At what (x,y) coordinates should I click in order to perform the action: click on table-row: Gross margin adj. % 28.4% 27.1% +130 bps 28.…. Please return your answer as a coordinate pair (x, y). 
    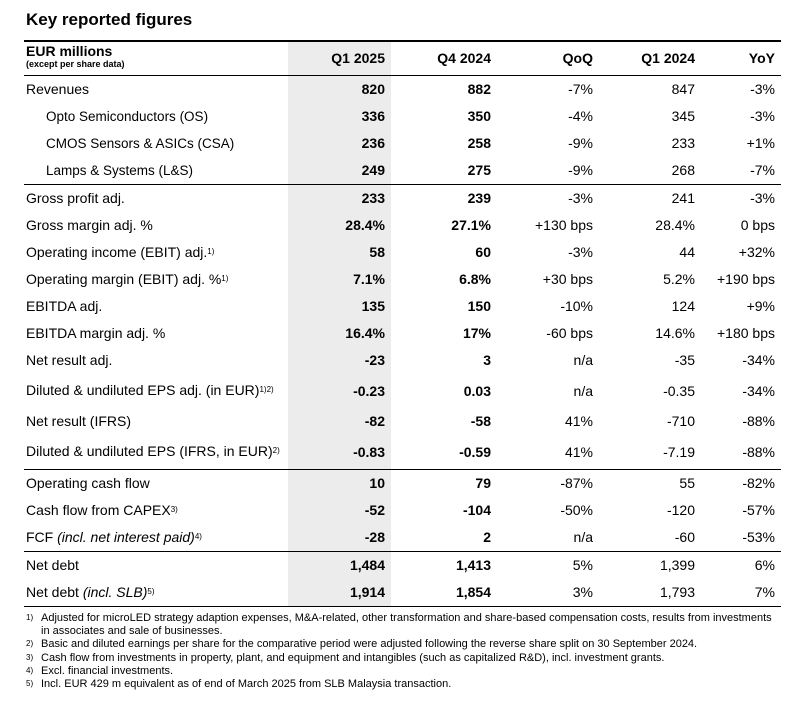
    Looking at the image, I should click on (402, 225).